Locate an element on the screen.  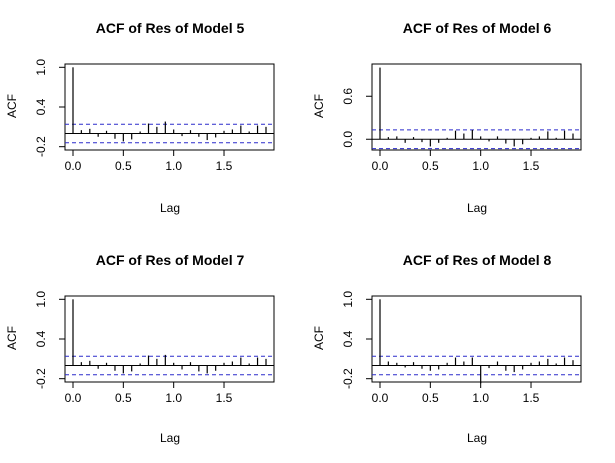
panel-title: ACF of Res of Model 6 is located at coordinates (477, 28).